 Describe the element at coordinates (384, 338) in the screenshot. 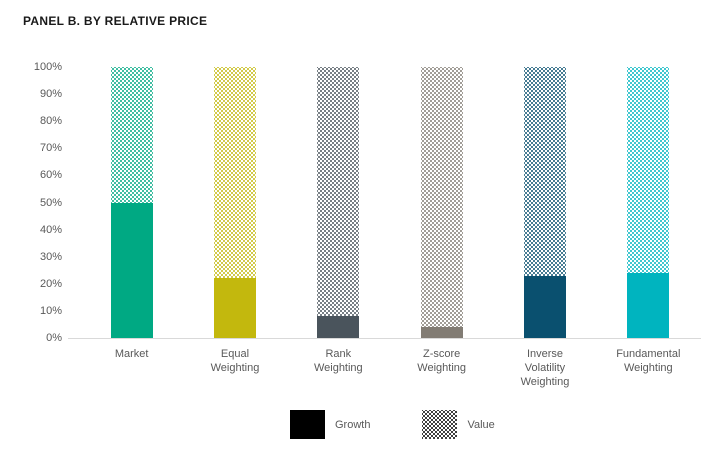

I see `x-axis-line` at that location.